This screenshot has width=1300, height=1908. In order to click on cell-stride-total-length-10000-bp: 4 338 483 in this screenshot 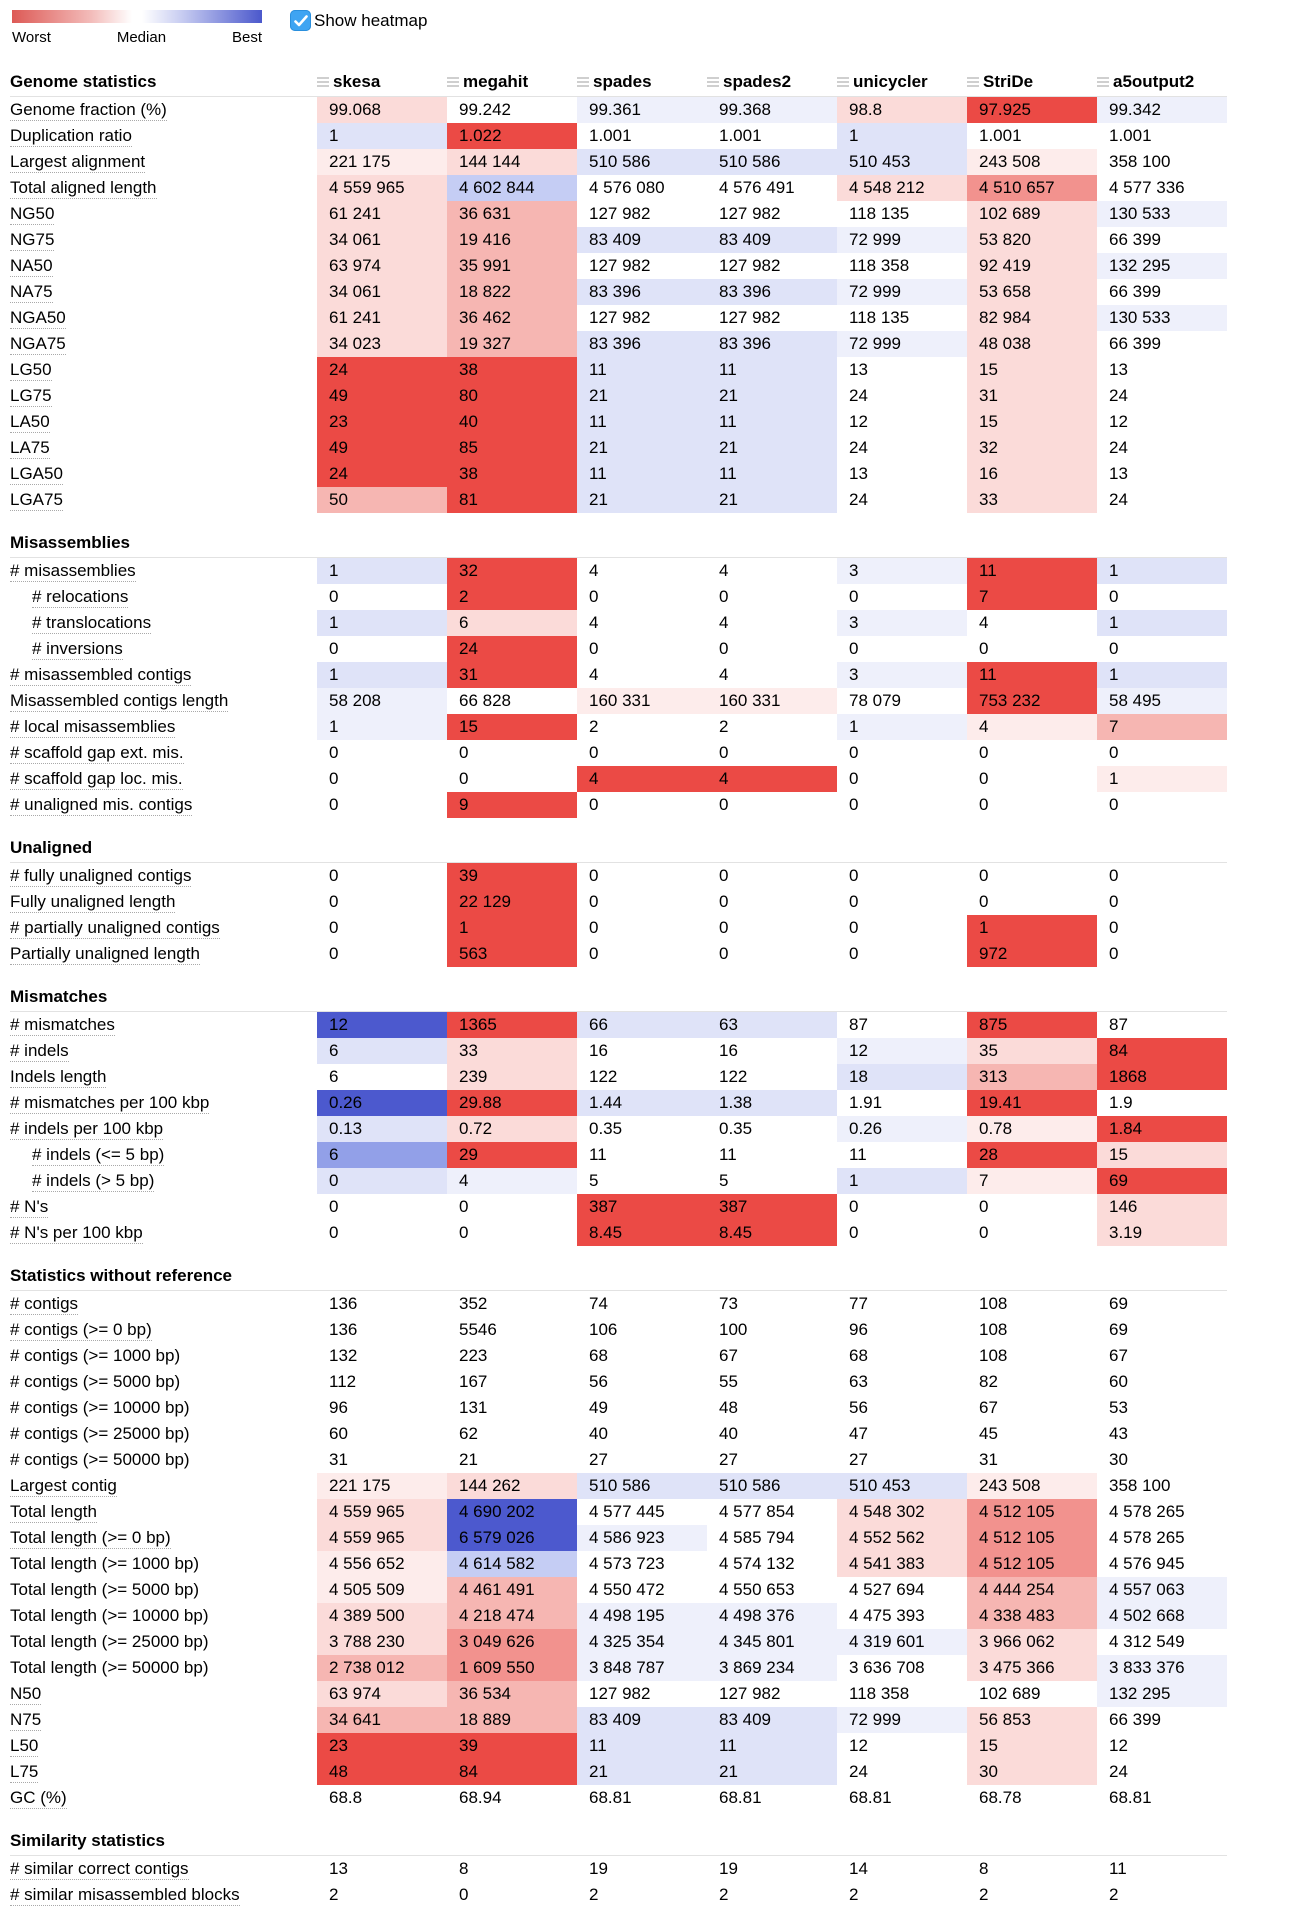, I will do `click(1032, 1616)`.